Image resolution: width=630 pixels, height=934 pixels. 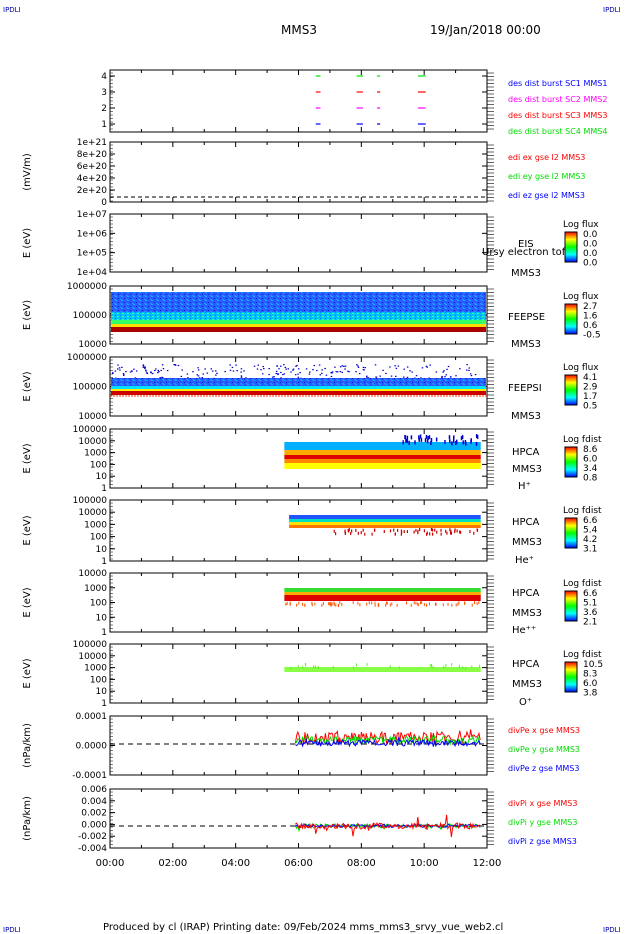 I want to click on x-tick-label: 00:00, so click(x=110, y=863).